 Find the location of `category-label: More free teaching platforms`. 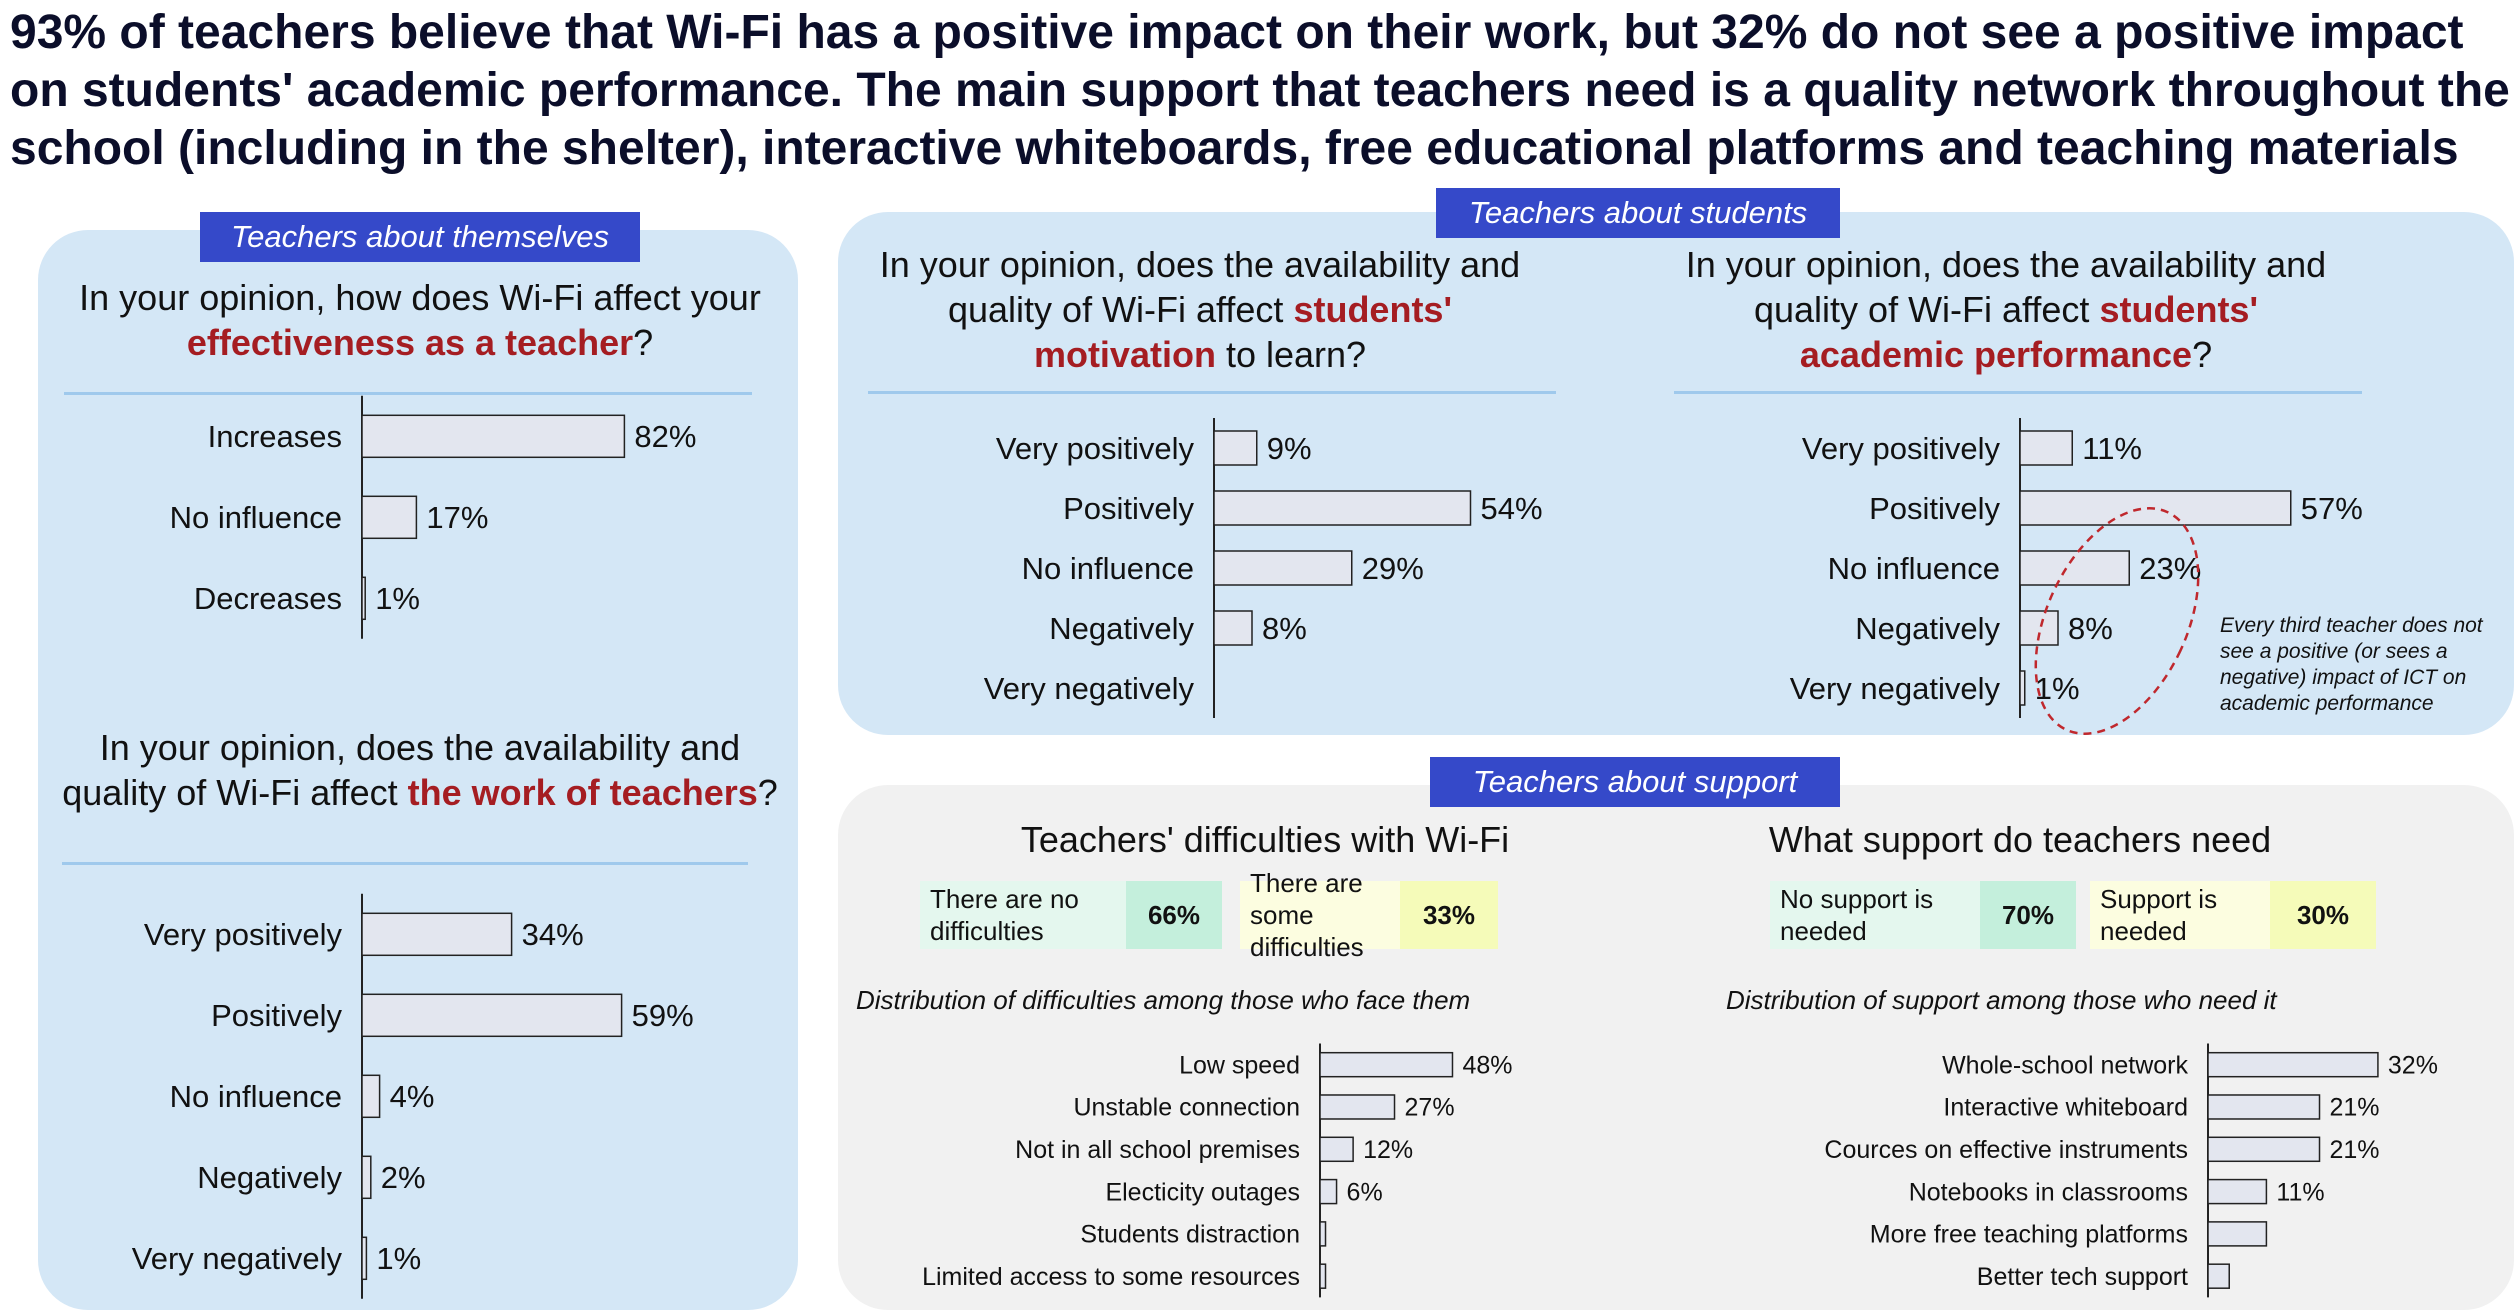

category-label: More free teaching platforms is located at coordinates (2029, 1235).